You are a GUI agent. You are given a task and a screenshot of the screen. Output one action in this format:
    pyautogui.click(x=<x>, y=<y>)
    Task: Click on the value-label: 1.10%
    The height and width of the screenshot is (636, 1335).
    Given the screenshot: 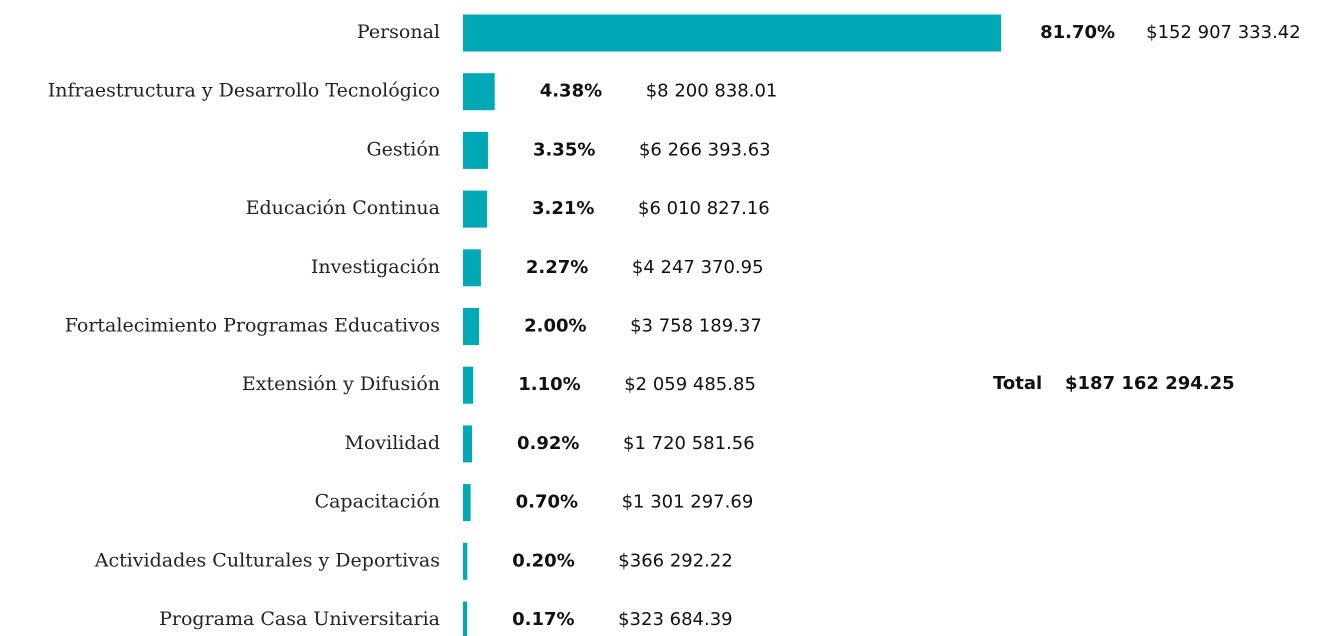 What is the action you would take?
    pyautogui.click(x=549, y=384)
    